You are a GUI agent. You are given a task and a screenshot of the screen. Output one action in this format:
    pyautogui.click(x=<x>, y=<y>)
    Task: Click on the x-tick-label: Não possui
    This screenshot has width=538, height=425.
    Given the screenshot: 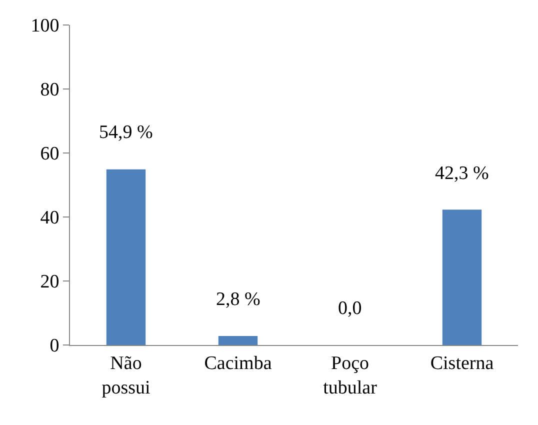 What is the action you would take?
    pyautogui.click(x=126, y=375)
    